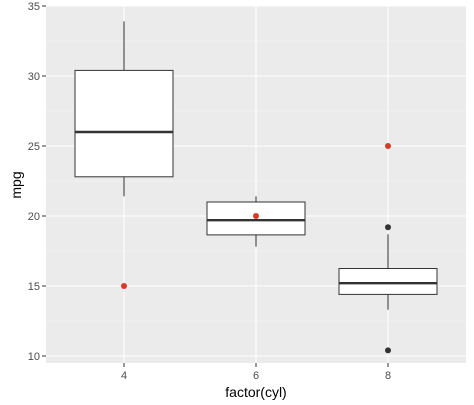 The height and width of the screenshot is (405, 474). What do you see at coordinates (34, 147) in the screenshot?
I see `y-tick-label: 25` at bounding box center [34, 147].